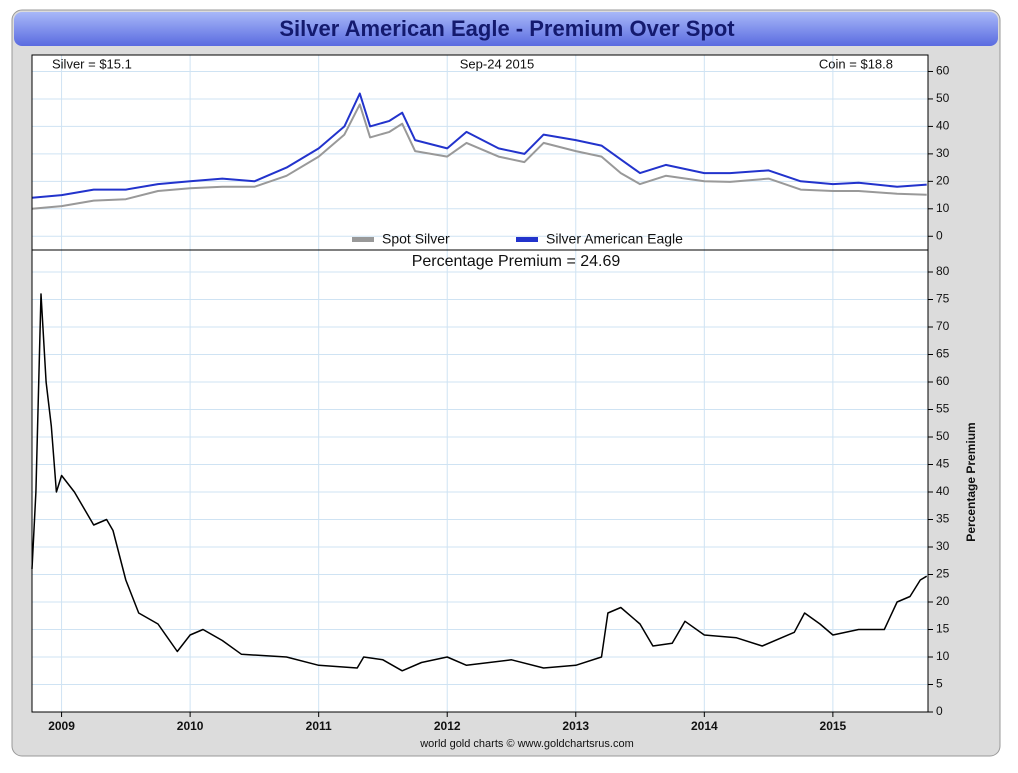 The image size is (1018, 773). Describe the element at coordinates (497, 63) in the screenshot. I see `annotation: Sep-24 2015` at that location.